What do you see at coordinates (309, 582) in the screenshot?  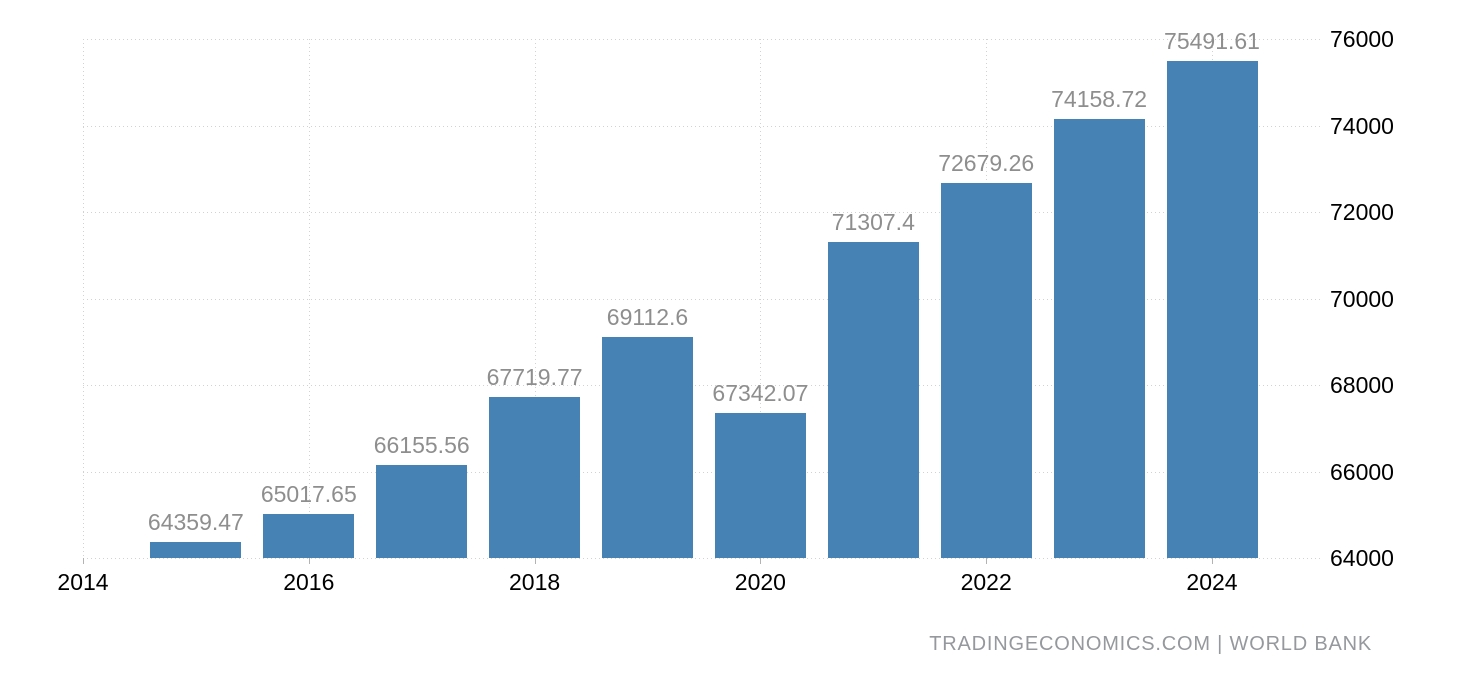 I see `x-axis-tick-label: 2016` at bounding box center [309, 582].